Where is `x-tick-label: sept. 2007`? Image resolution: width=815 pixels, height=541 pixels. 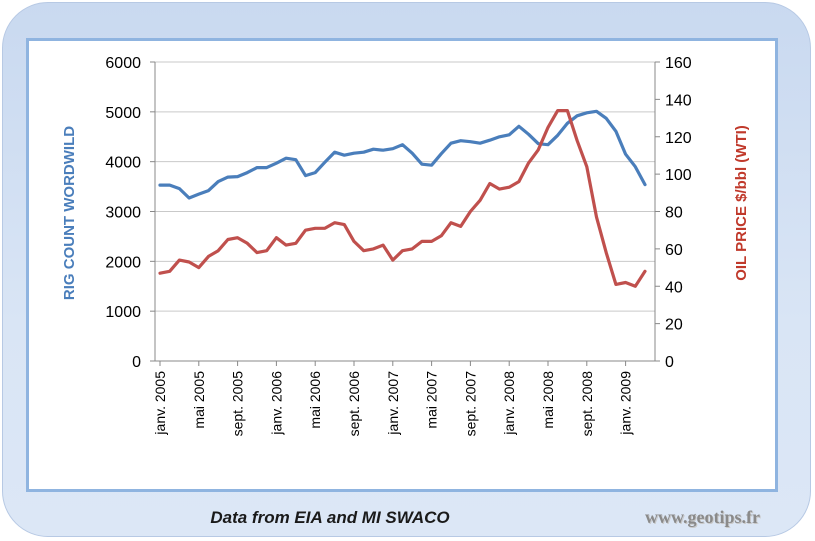
x-tick-label: sept. 2007 is located at coordinates (470, 404).